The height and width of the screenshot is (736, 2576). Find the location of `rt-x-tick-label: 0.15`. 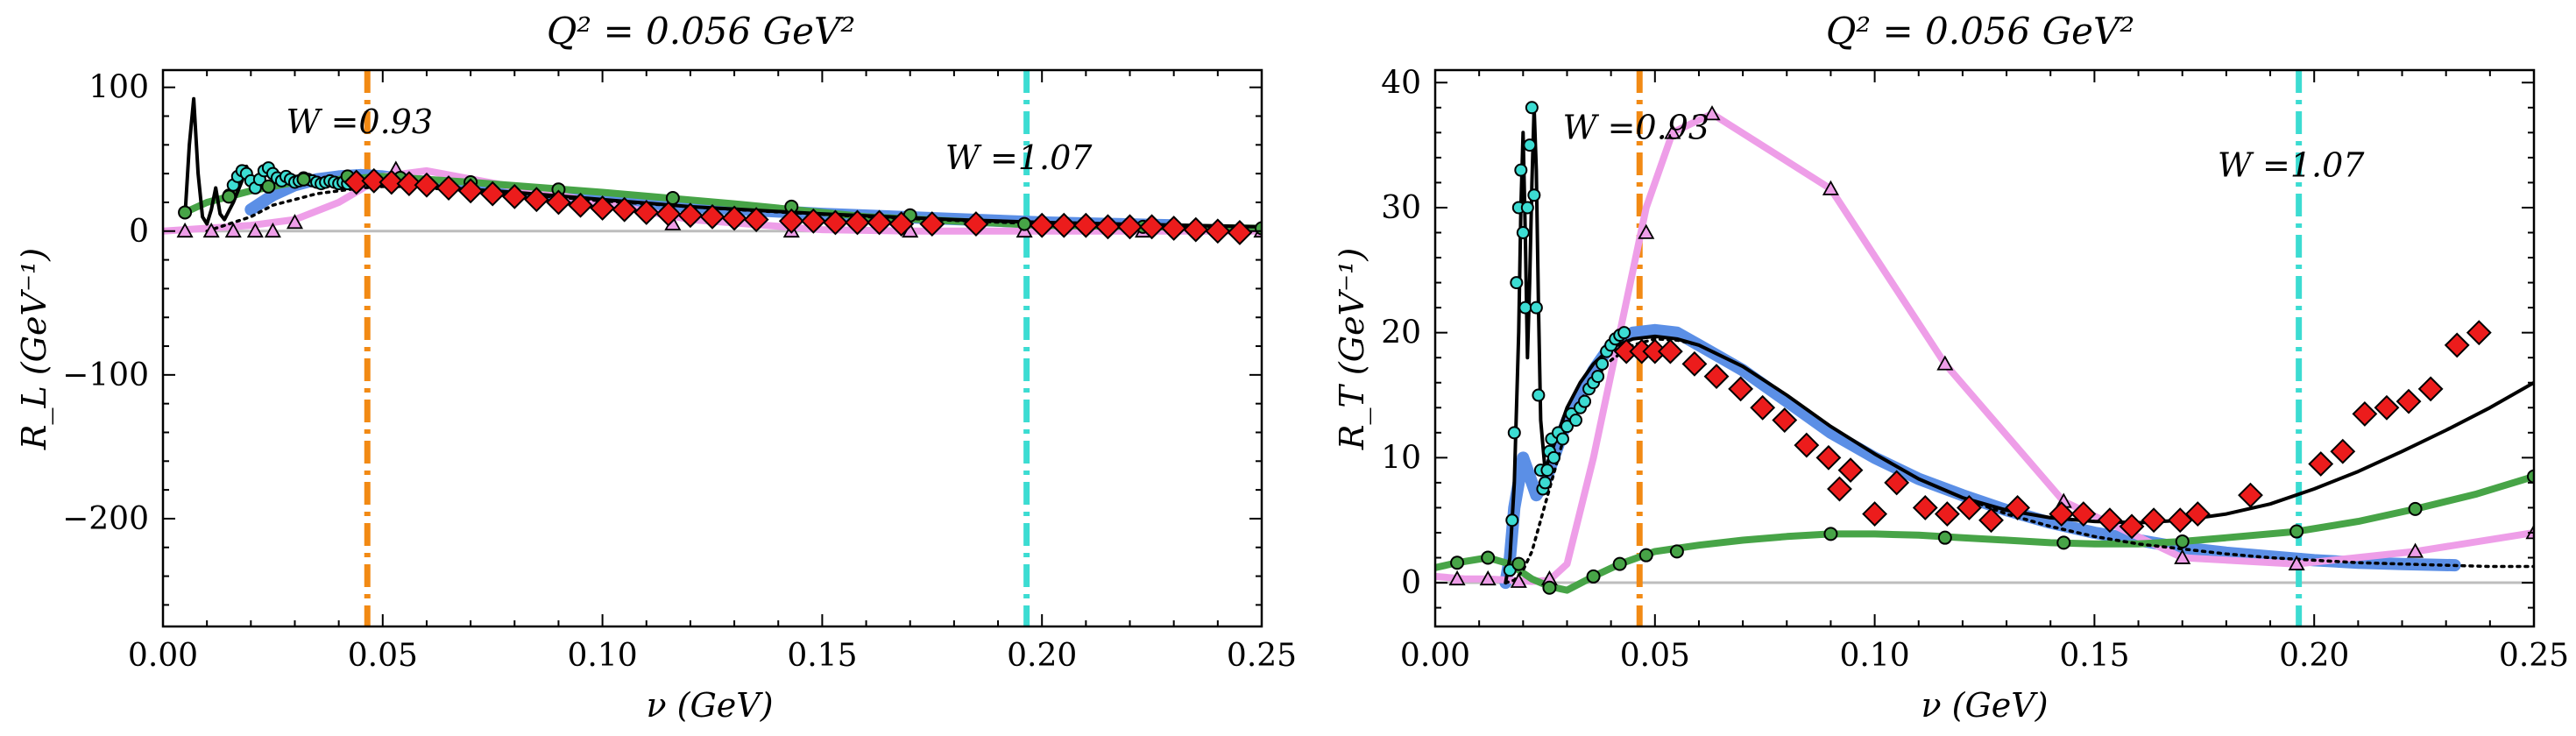

rt-x-tick-label: 0.15 is located at coordinates (2094, 656).